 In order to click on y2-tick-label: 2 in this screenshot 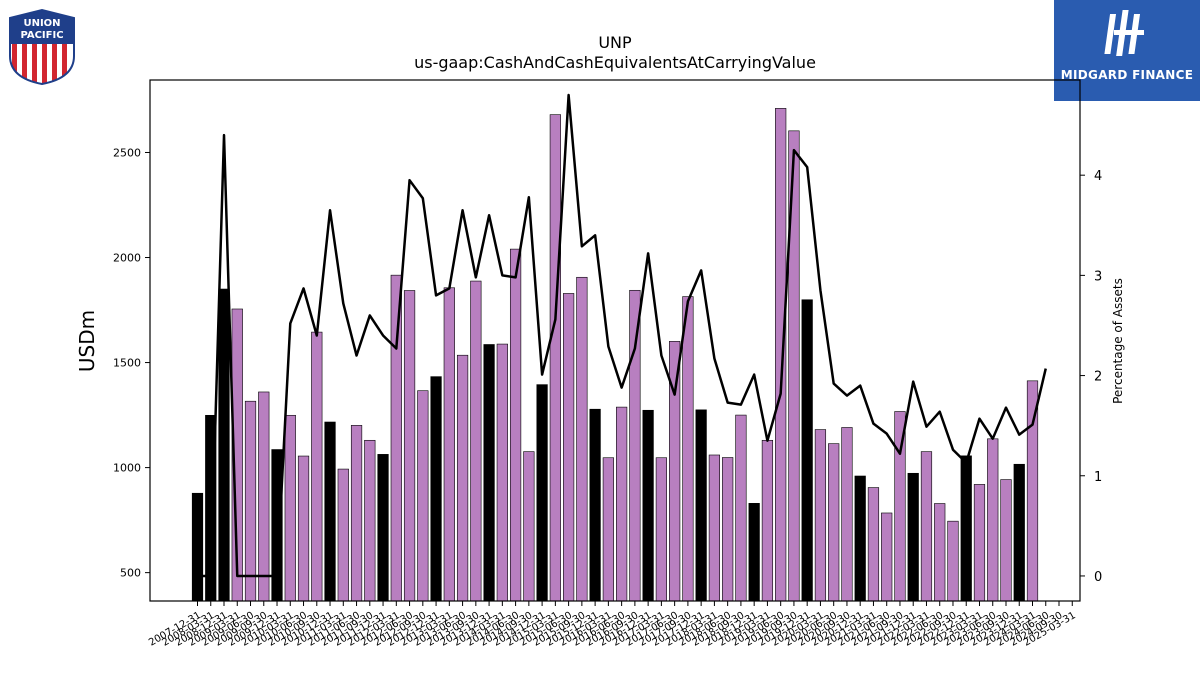, I will do `click(1098, 377)`.